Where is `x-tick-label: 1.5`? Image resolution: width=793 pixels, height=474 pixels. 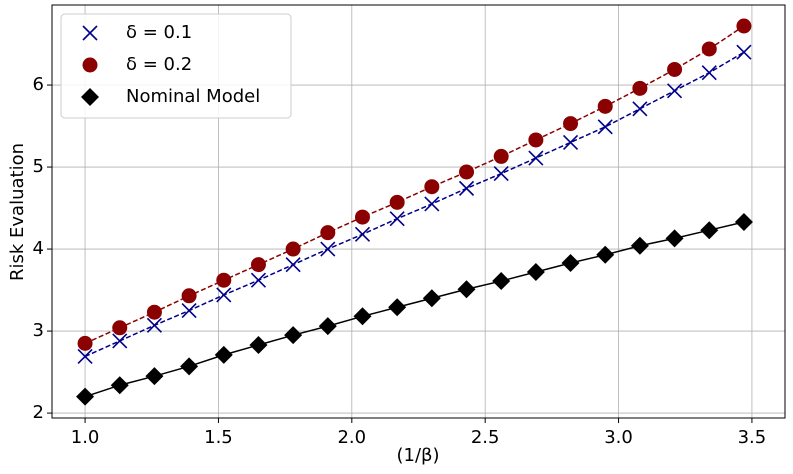 x-tick-label: 1.5 is located at coordinates (218, 437).